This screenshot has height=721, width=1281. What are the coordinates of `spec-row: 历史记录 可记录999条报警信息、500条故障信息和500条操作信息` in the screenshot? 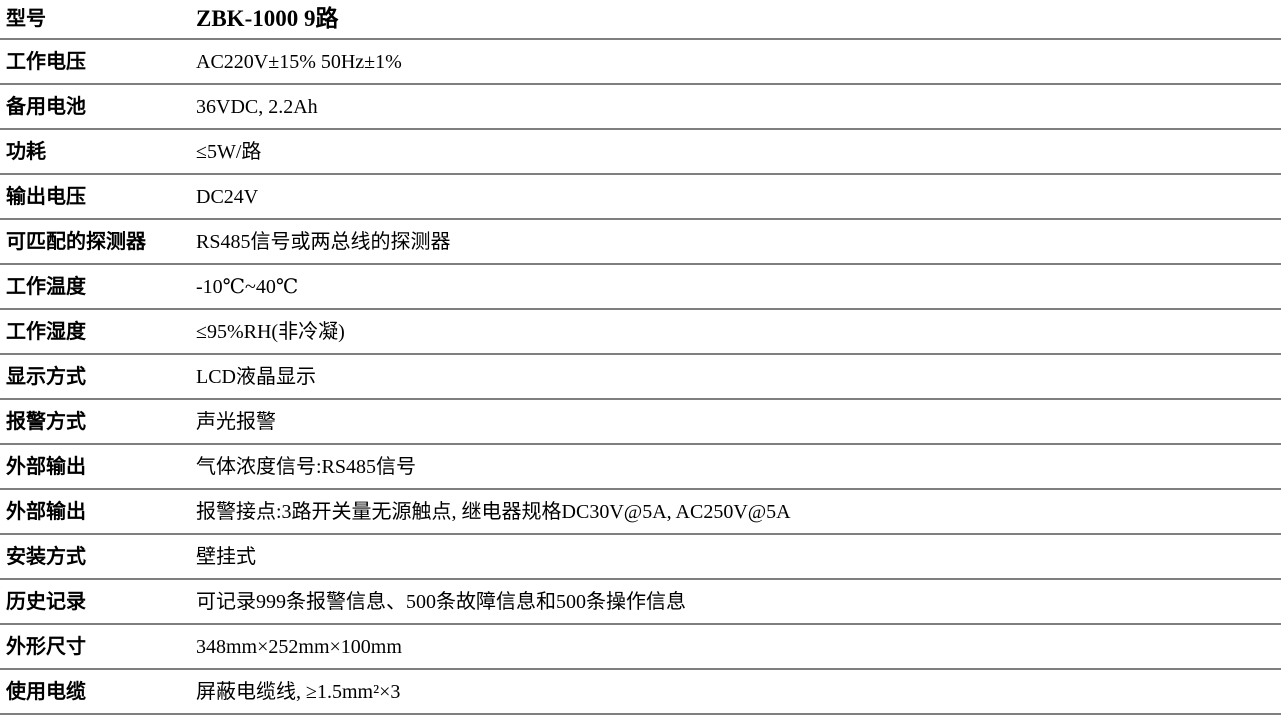 It's located at (640, 602).